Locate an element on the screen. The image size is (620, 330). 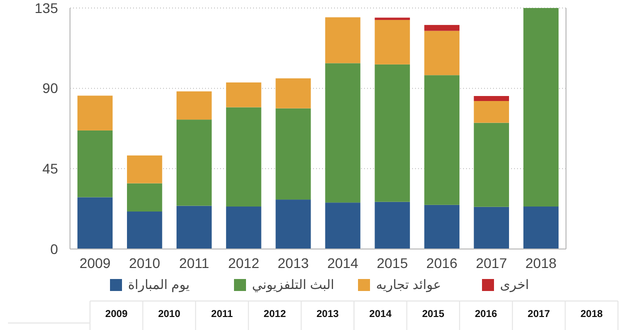
x-tick-label: 2015 is located at coordinates (392, 263).